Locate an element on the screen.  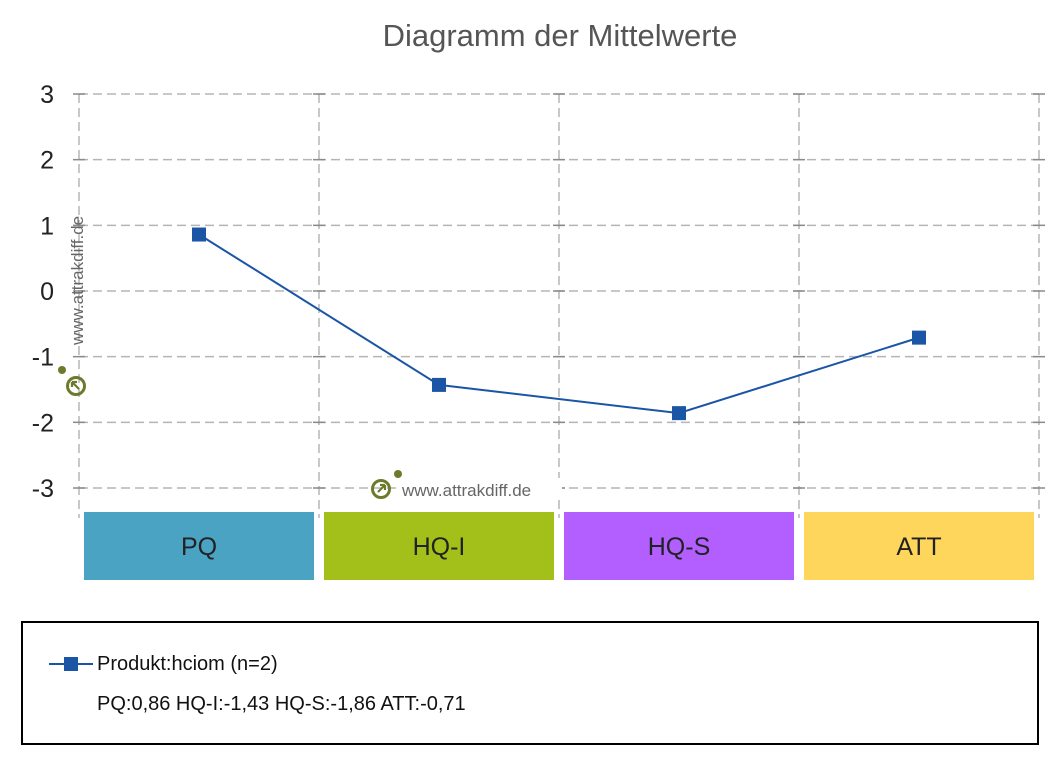
y-tick-label: 1 is located at coordinates (47, 226).